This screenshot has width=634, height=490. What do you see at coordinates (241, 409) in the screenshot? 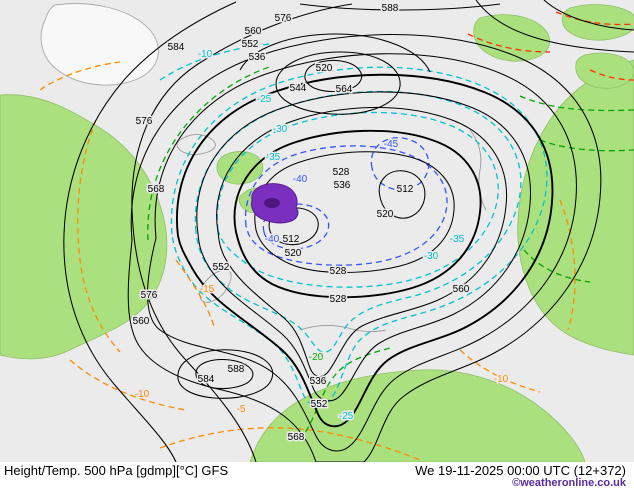
I see `temp-contour-label: -5` at bounding box center [241, 409].